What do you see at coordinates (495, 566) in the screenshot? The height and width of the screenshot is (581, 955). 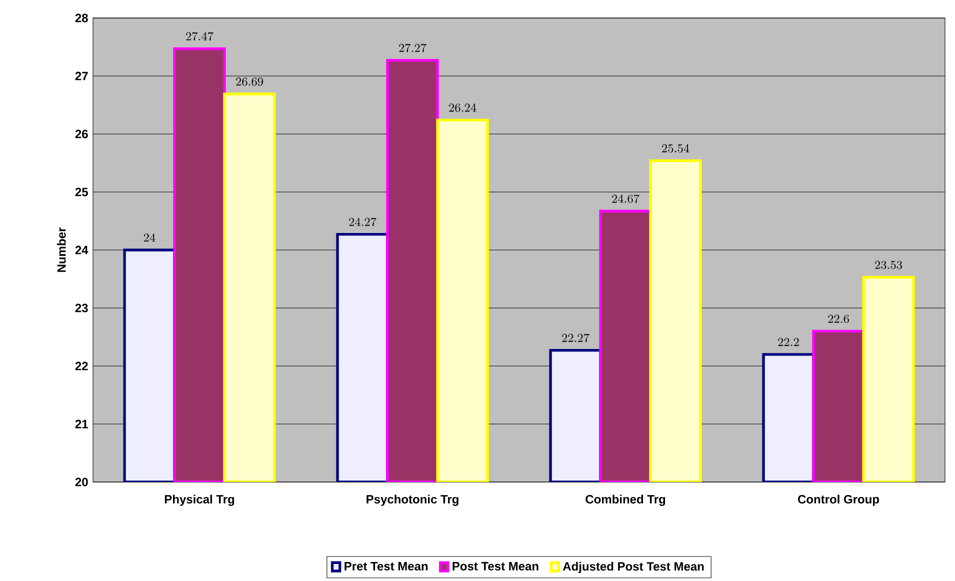 I see `legend-label: Post Test Mean` at bounding box center [495, 566].